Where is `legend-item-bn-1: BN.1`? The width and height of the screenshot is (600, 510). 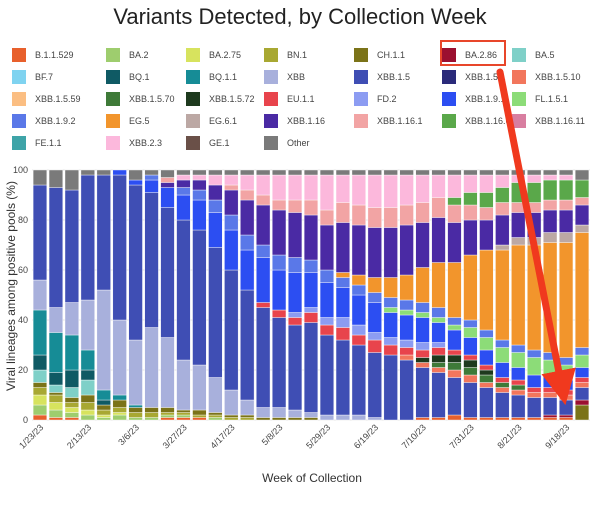 legend-item-bn-1: BN.1 is located at coordinates (285, 55).